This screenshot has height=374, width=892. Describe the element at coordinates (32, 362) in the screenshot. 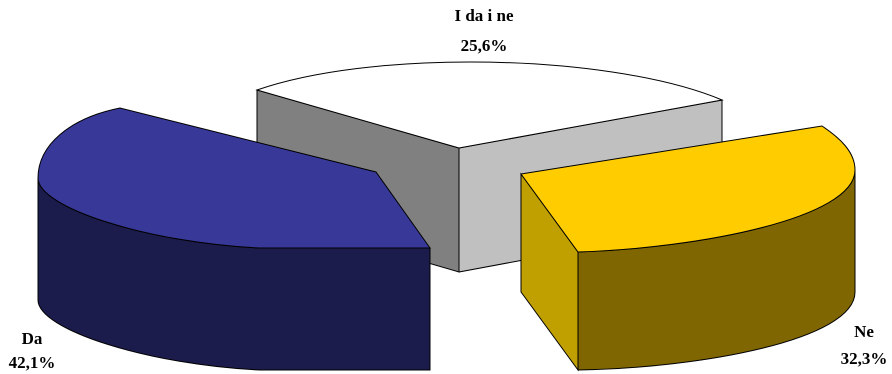

I see `label-da-value: 42,1%` at that location.